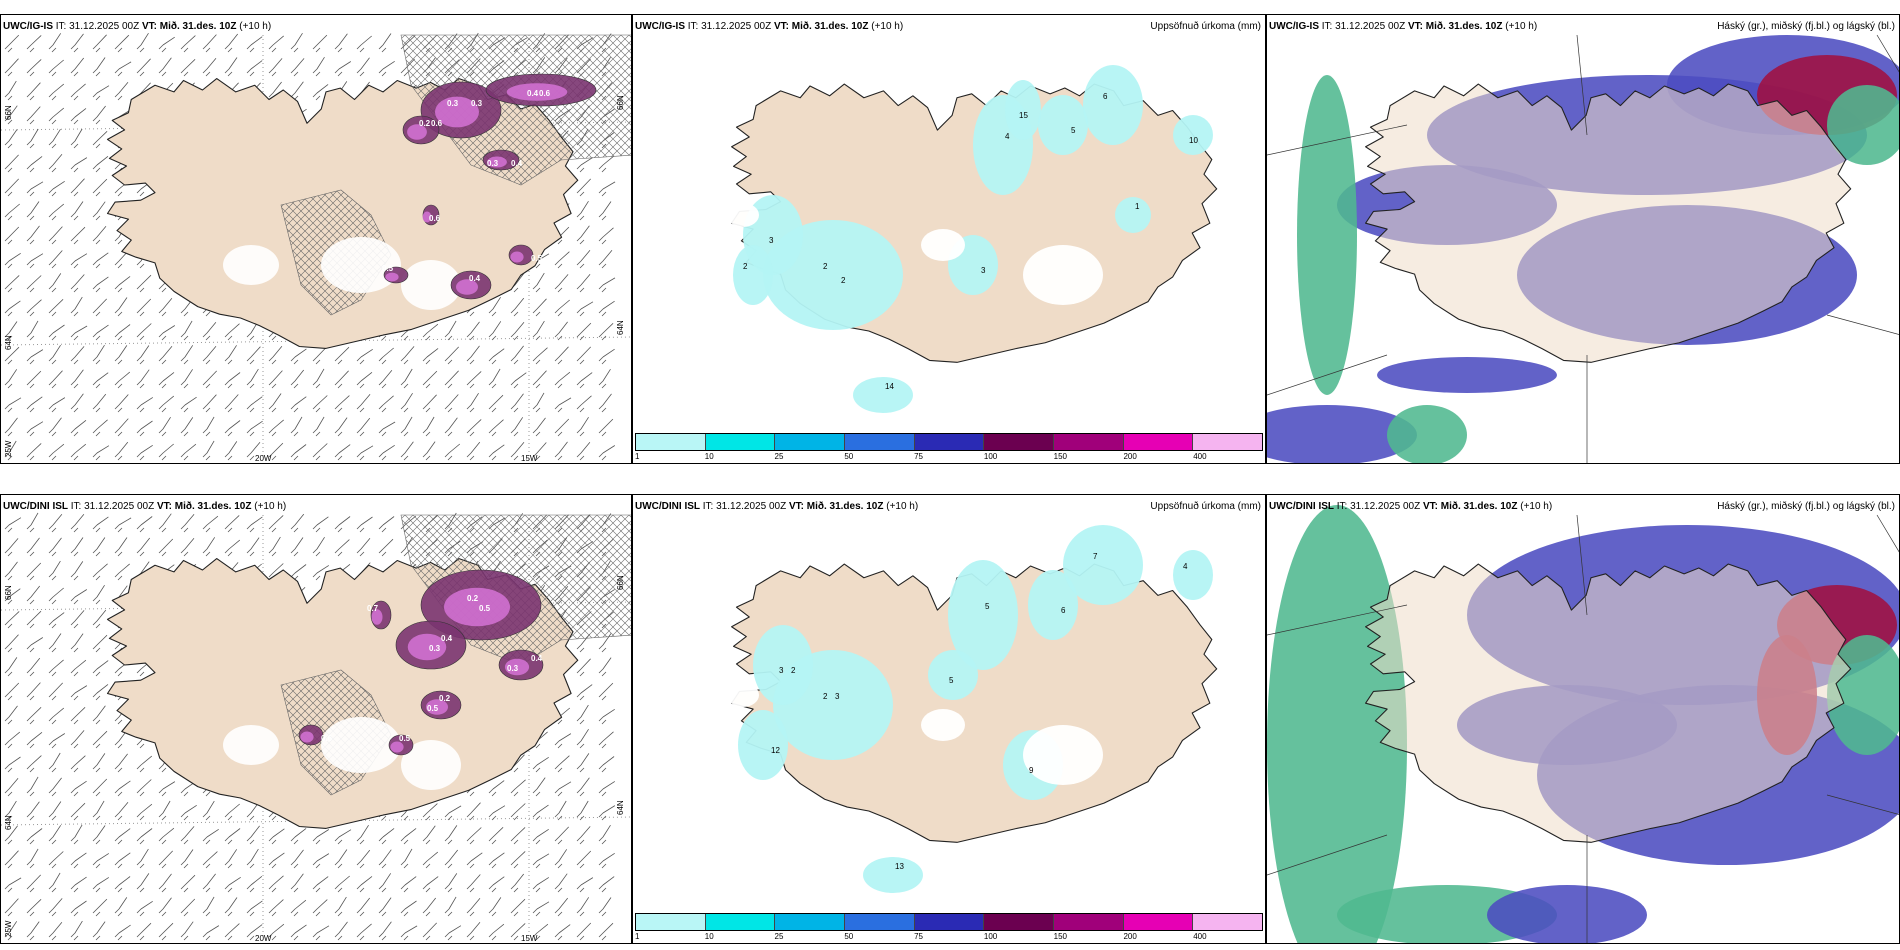  What do you see at coordinates (263, 458) in the screenshot?
I see `lon-label: 20W` at bounding box center [263, 458].